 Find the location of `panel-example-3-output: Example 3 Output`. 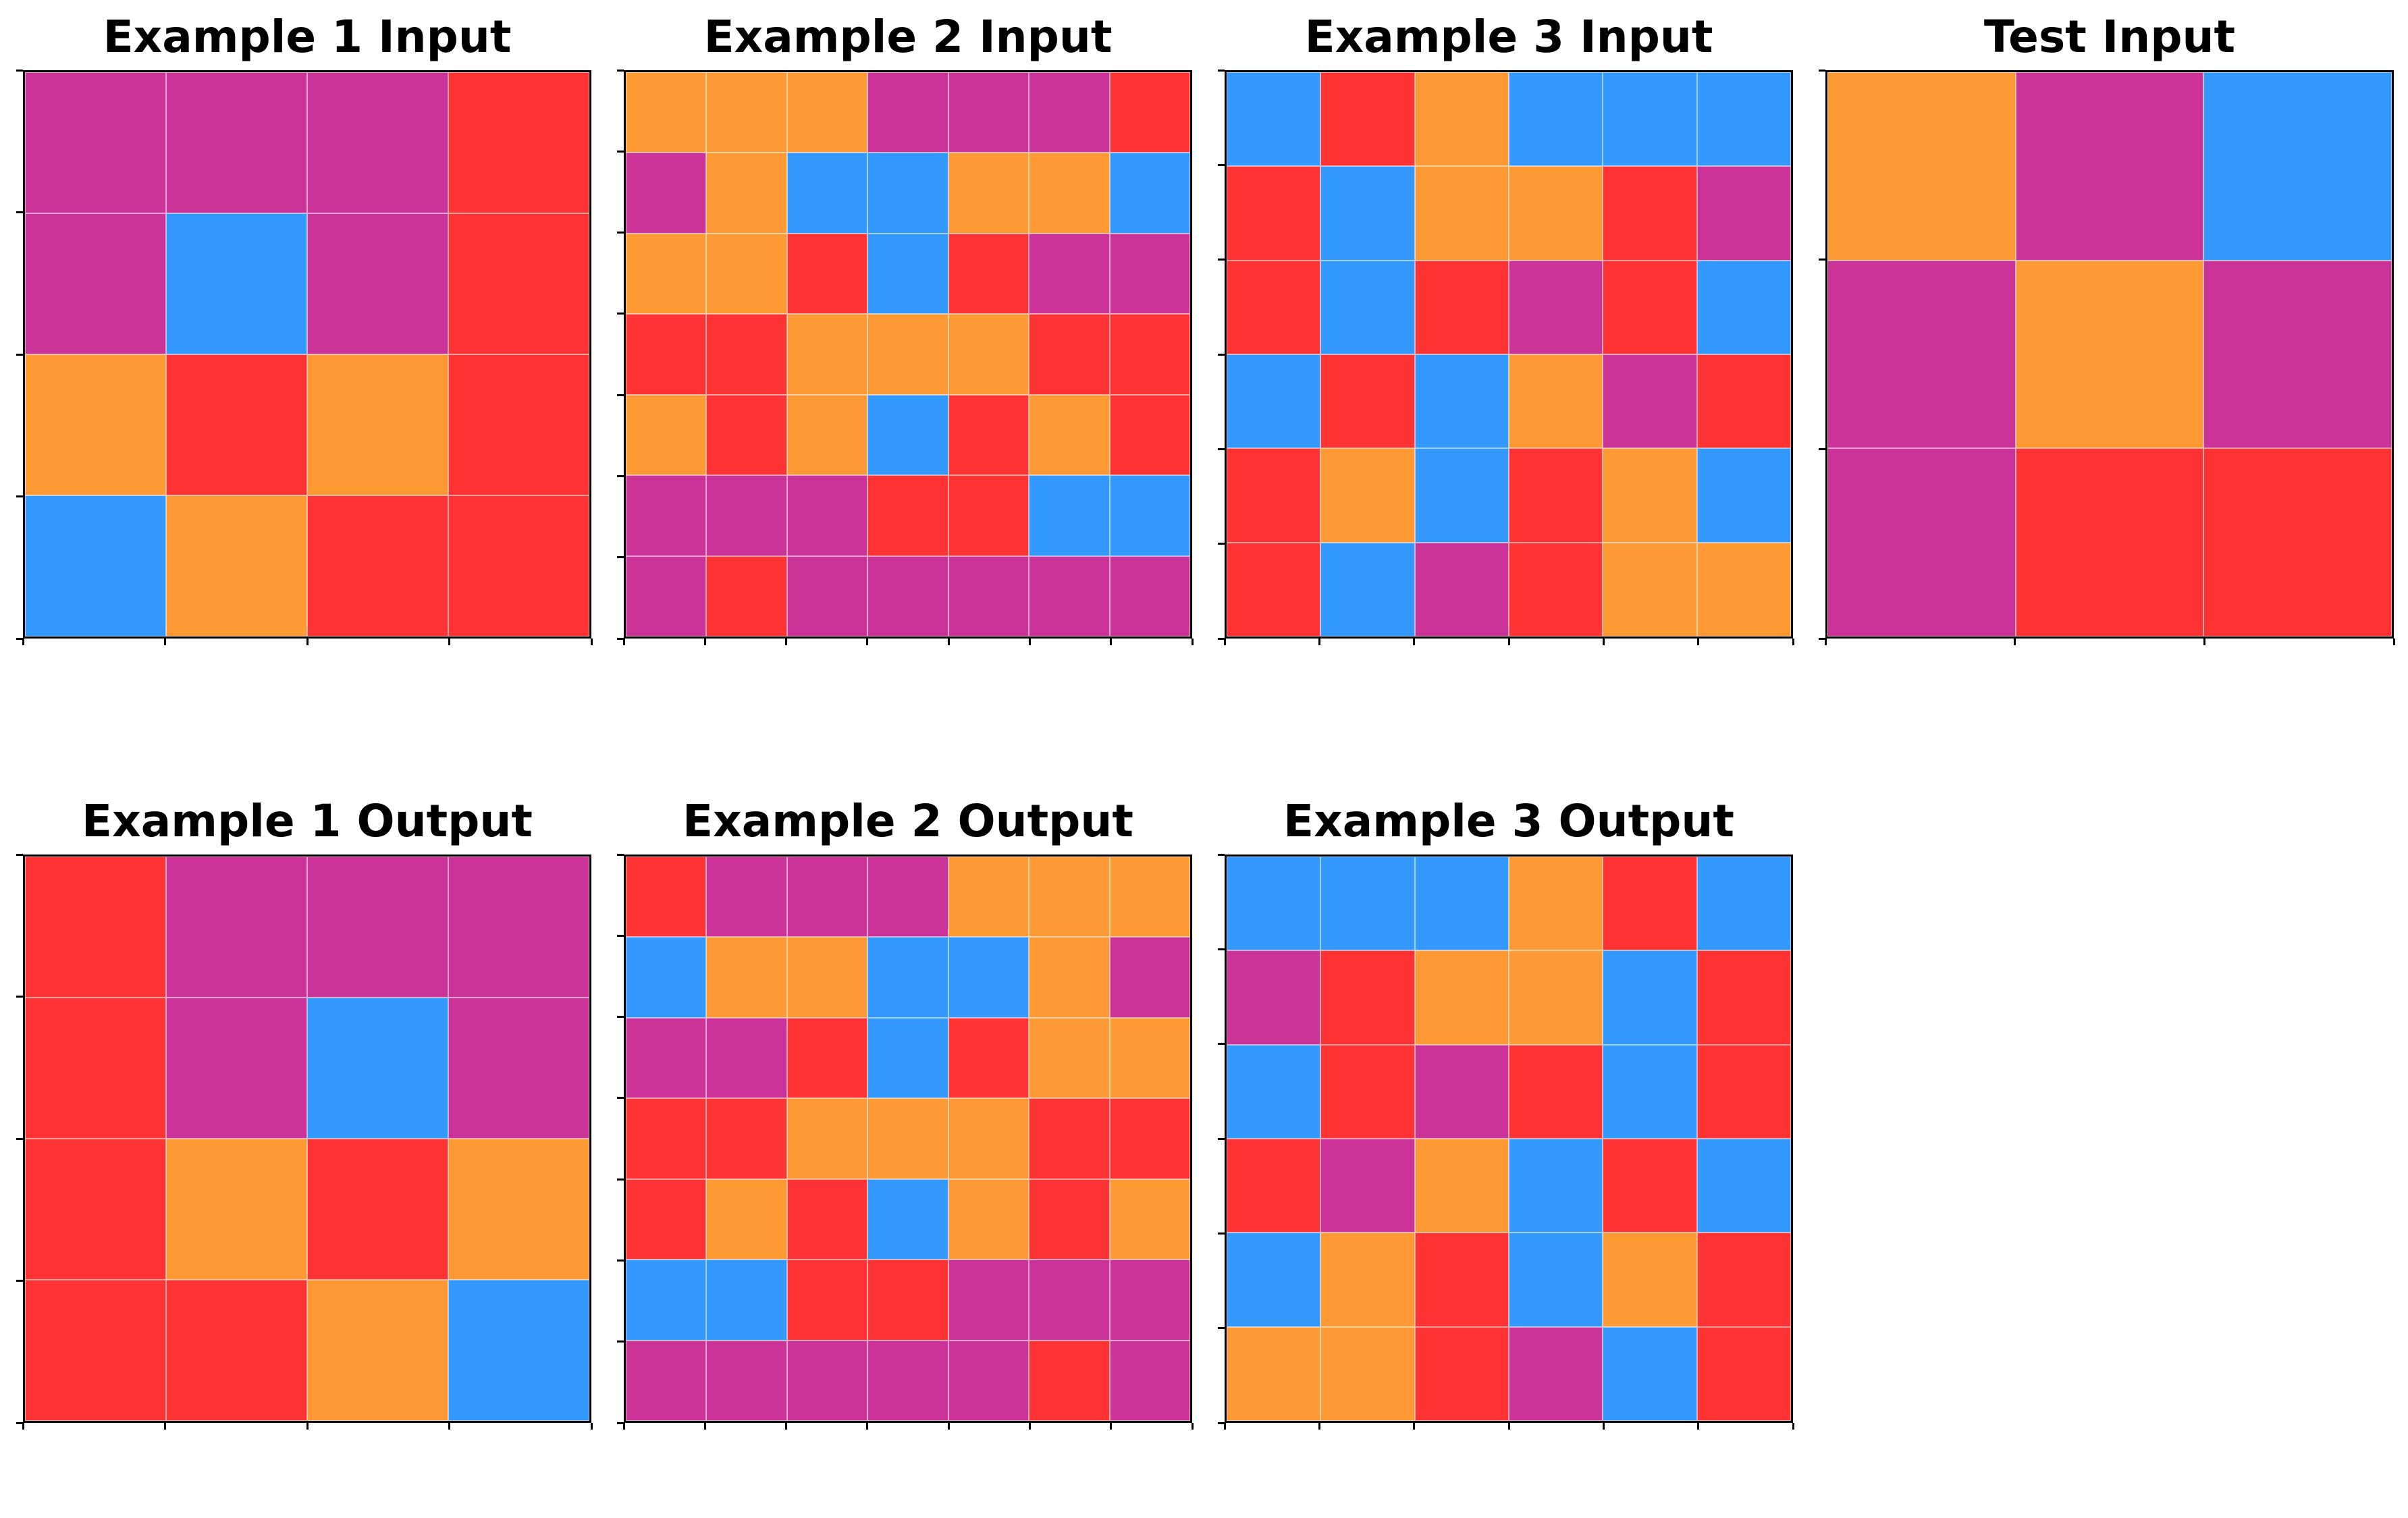

panel-example-3-output: Example 3 Output is located at coordinates (1506, 1114).